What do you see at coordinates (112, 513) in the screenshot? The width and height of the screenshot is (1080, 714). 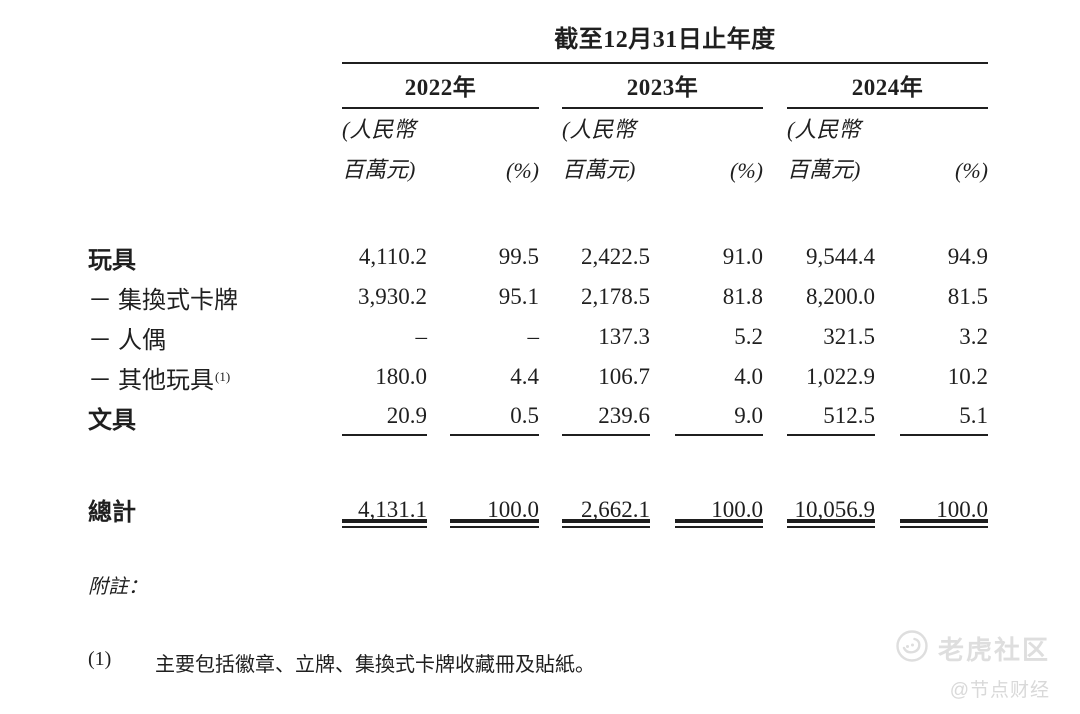 I see `total-label: 總計` at bounding box center [112, 513].